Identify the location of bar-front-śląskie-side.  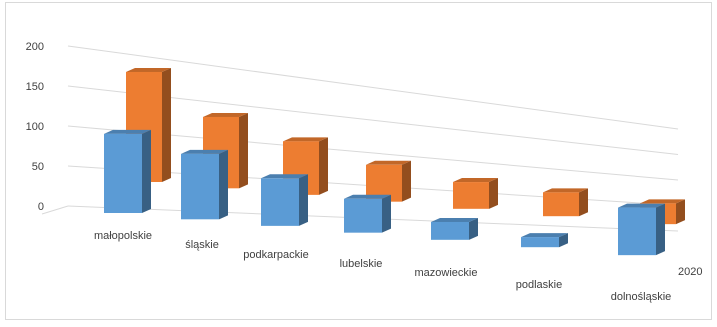
(223, 184).